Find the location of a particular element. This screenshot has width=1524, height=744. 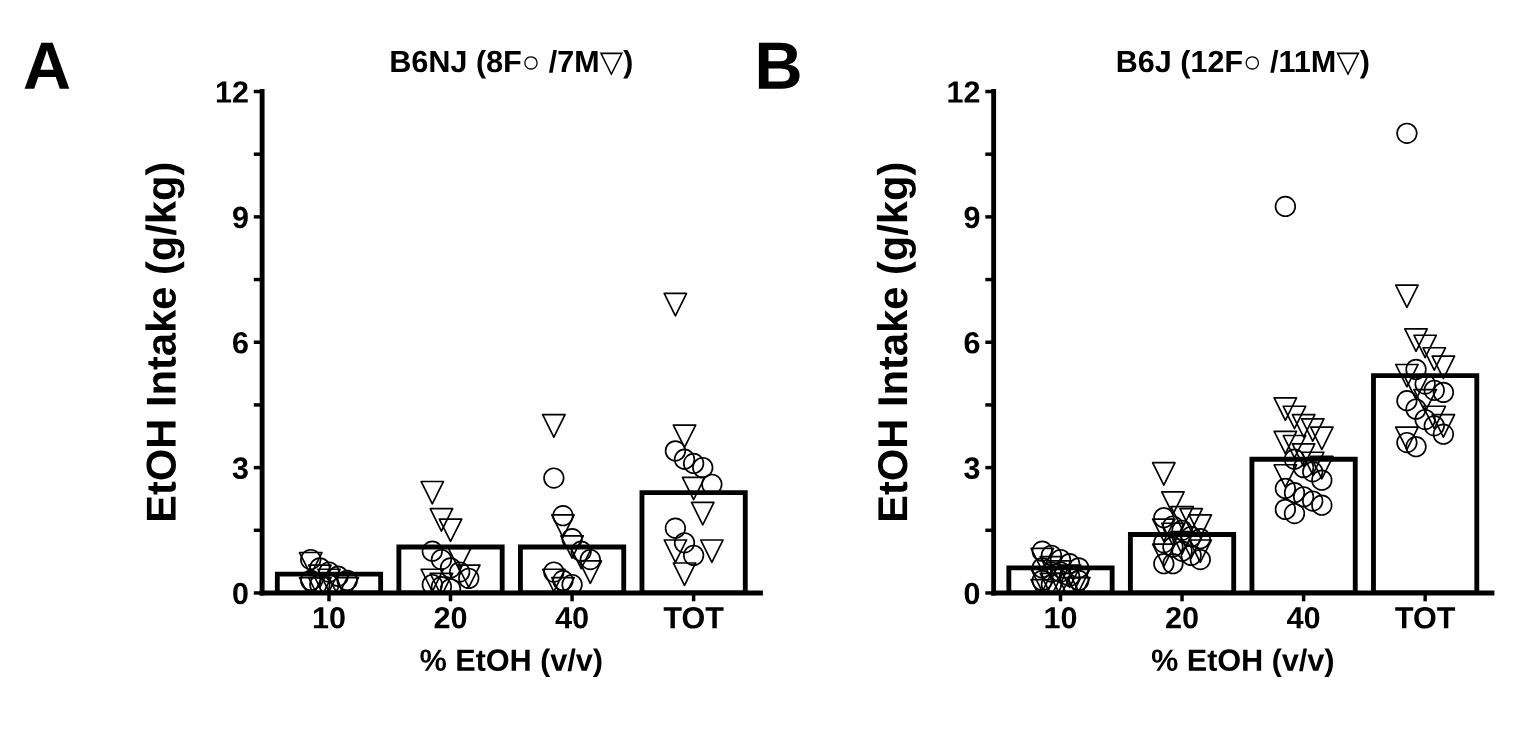

text: A is located at coordinates (47, 65).